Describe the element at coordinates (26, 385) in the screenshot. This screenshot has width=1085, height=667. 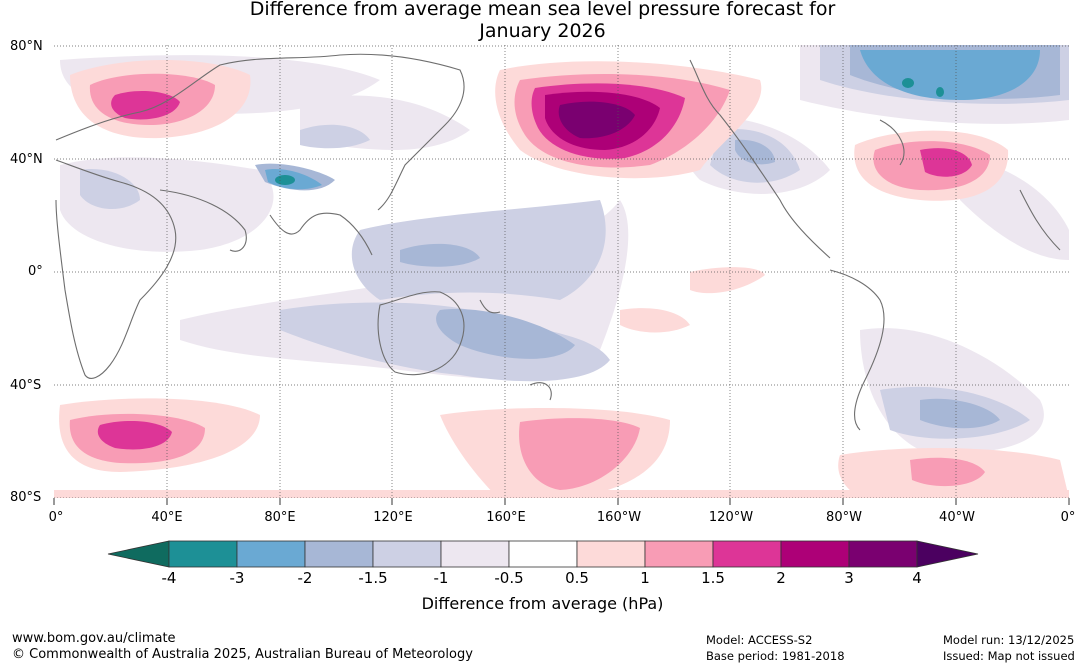
I see `lat-label-40s: 40°S` at that location.